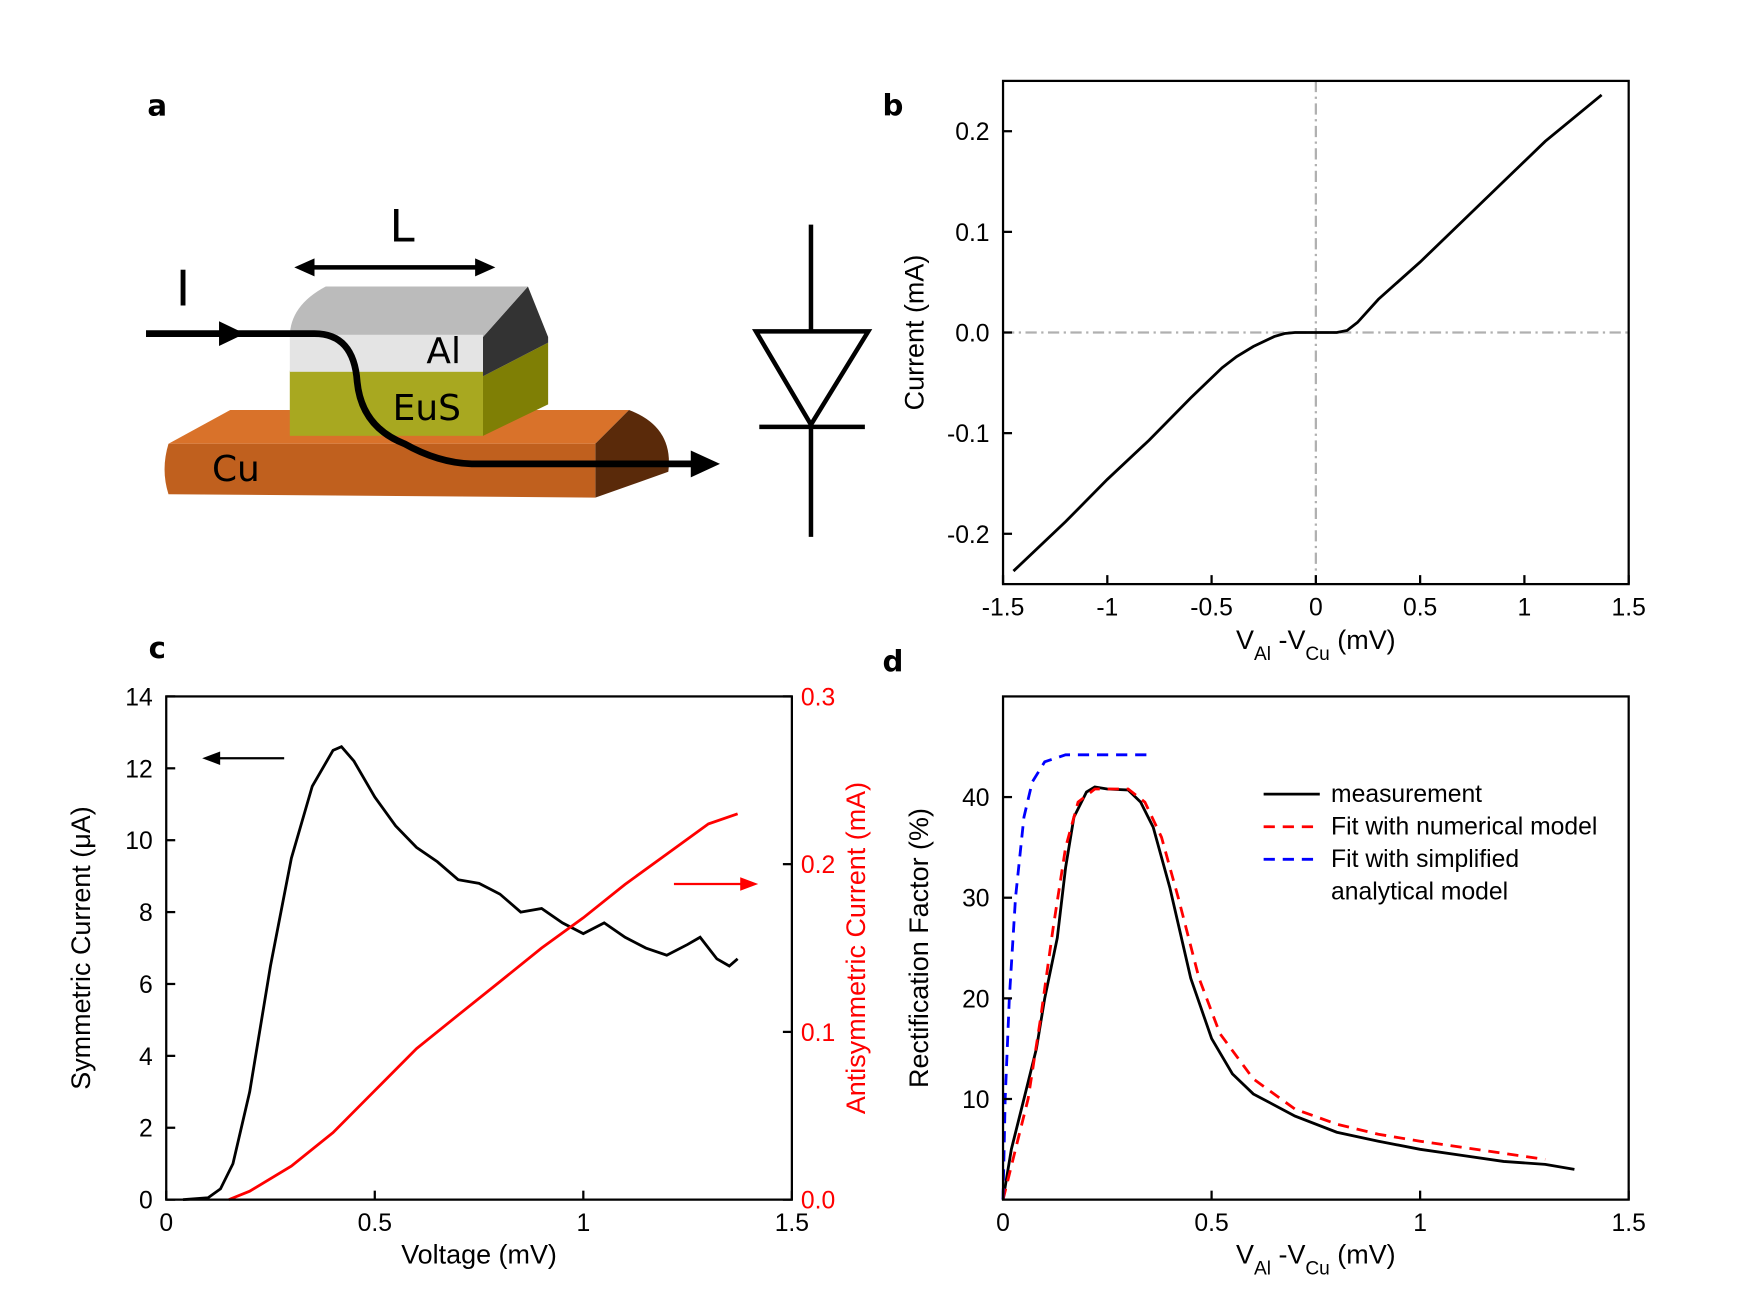 The height and width of the screenshot is (1303, 1741). I want to click on y-tick-label: 40, so click(975, 798).